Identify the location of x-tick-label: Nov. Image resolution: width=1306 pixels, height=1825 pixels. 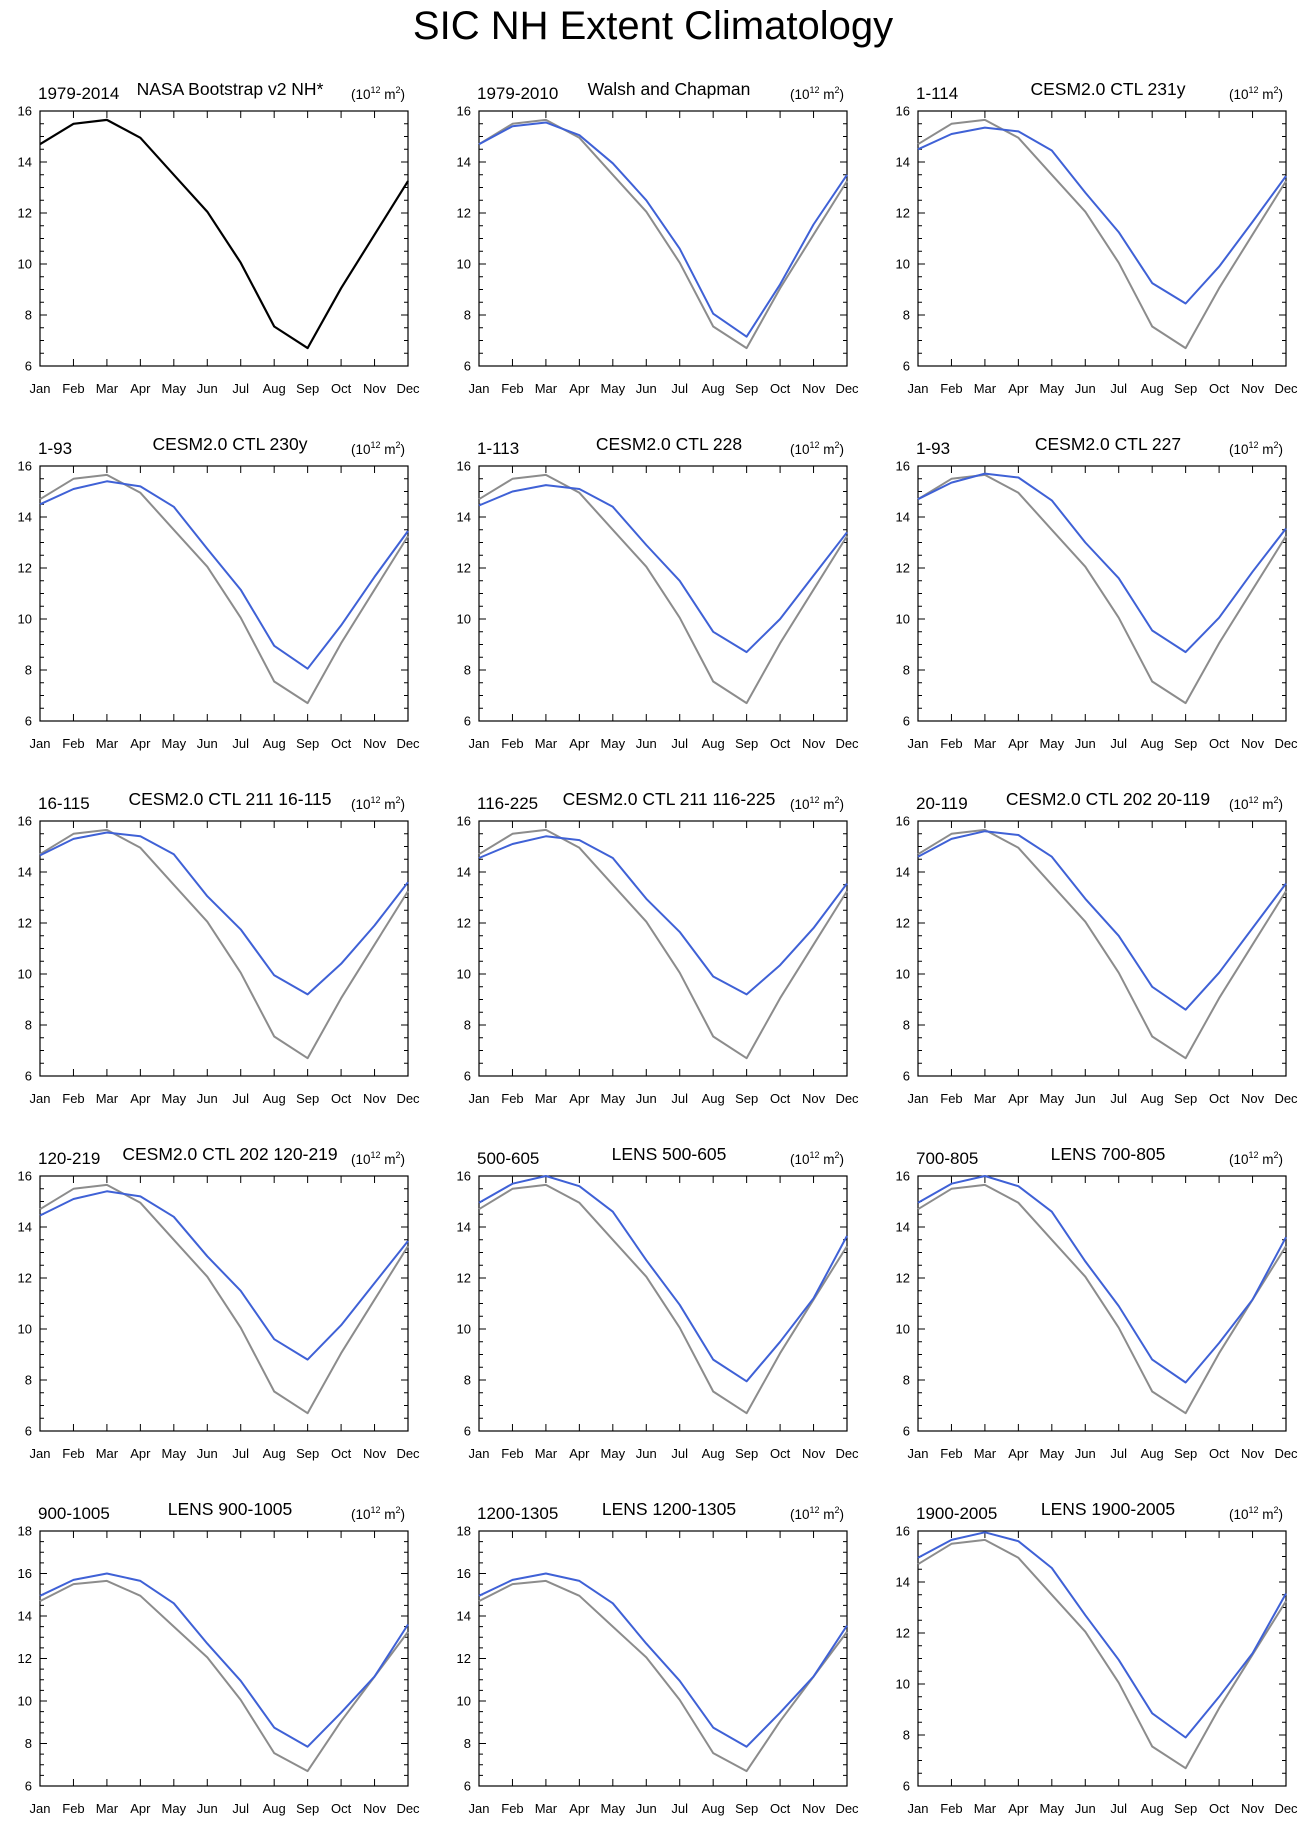
(375, 1098).